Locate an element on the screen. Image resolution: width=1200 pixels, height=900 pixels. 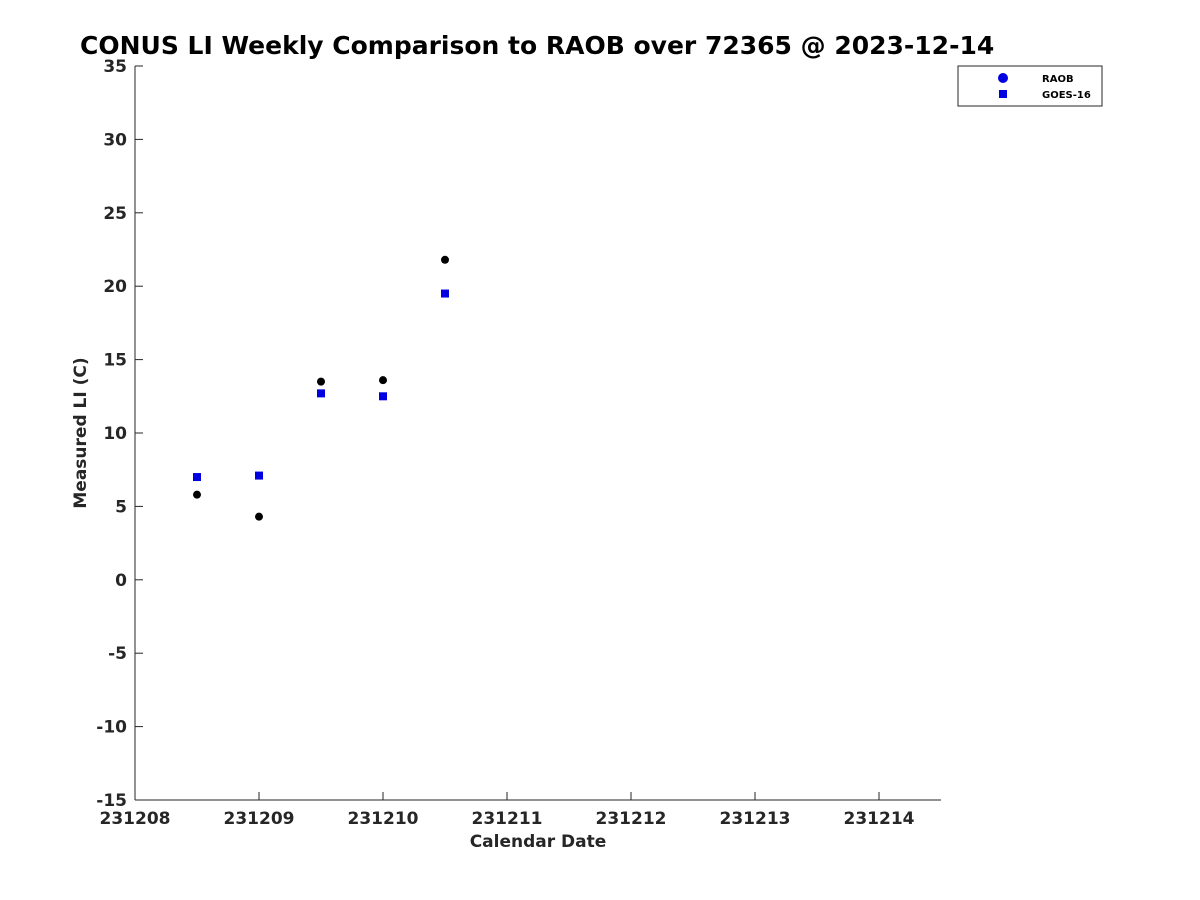
legend-label-goes-16: GOES-16 is located at coordinates (1066, 95).